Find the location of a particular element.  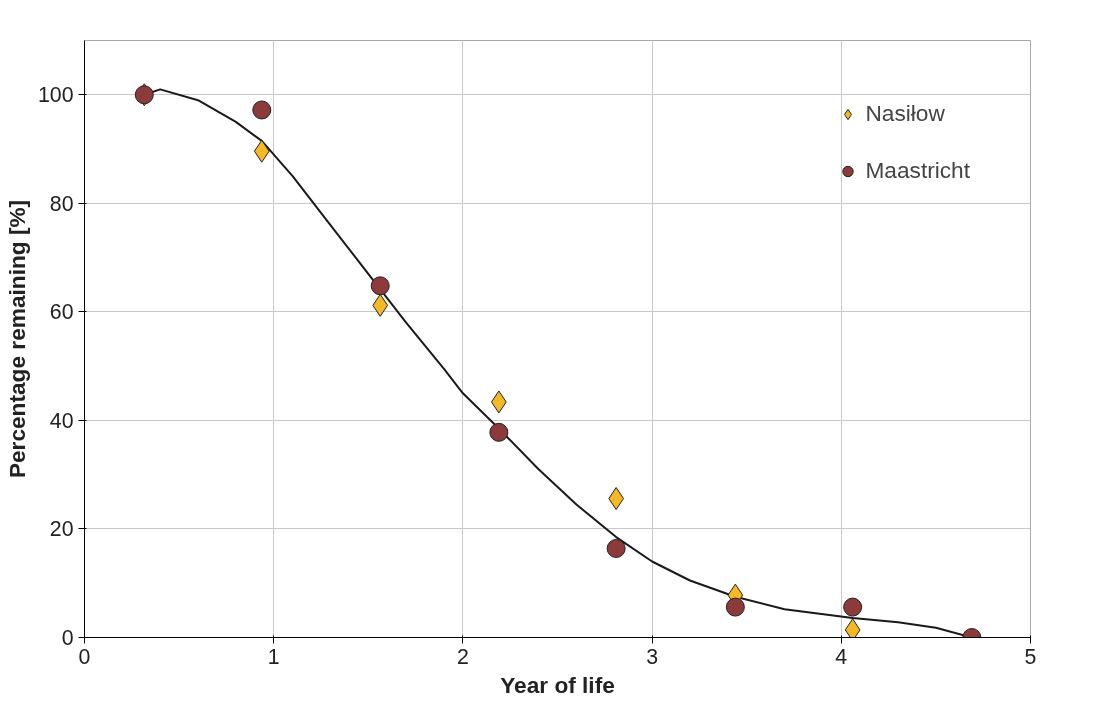

y-tick-label: 100 is located at coordinates (55, 95).